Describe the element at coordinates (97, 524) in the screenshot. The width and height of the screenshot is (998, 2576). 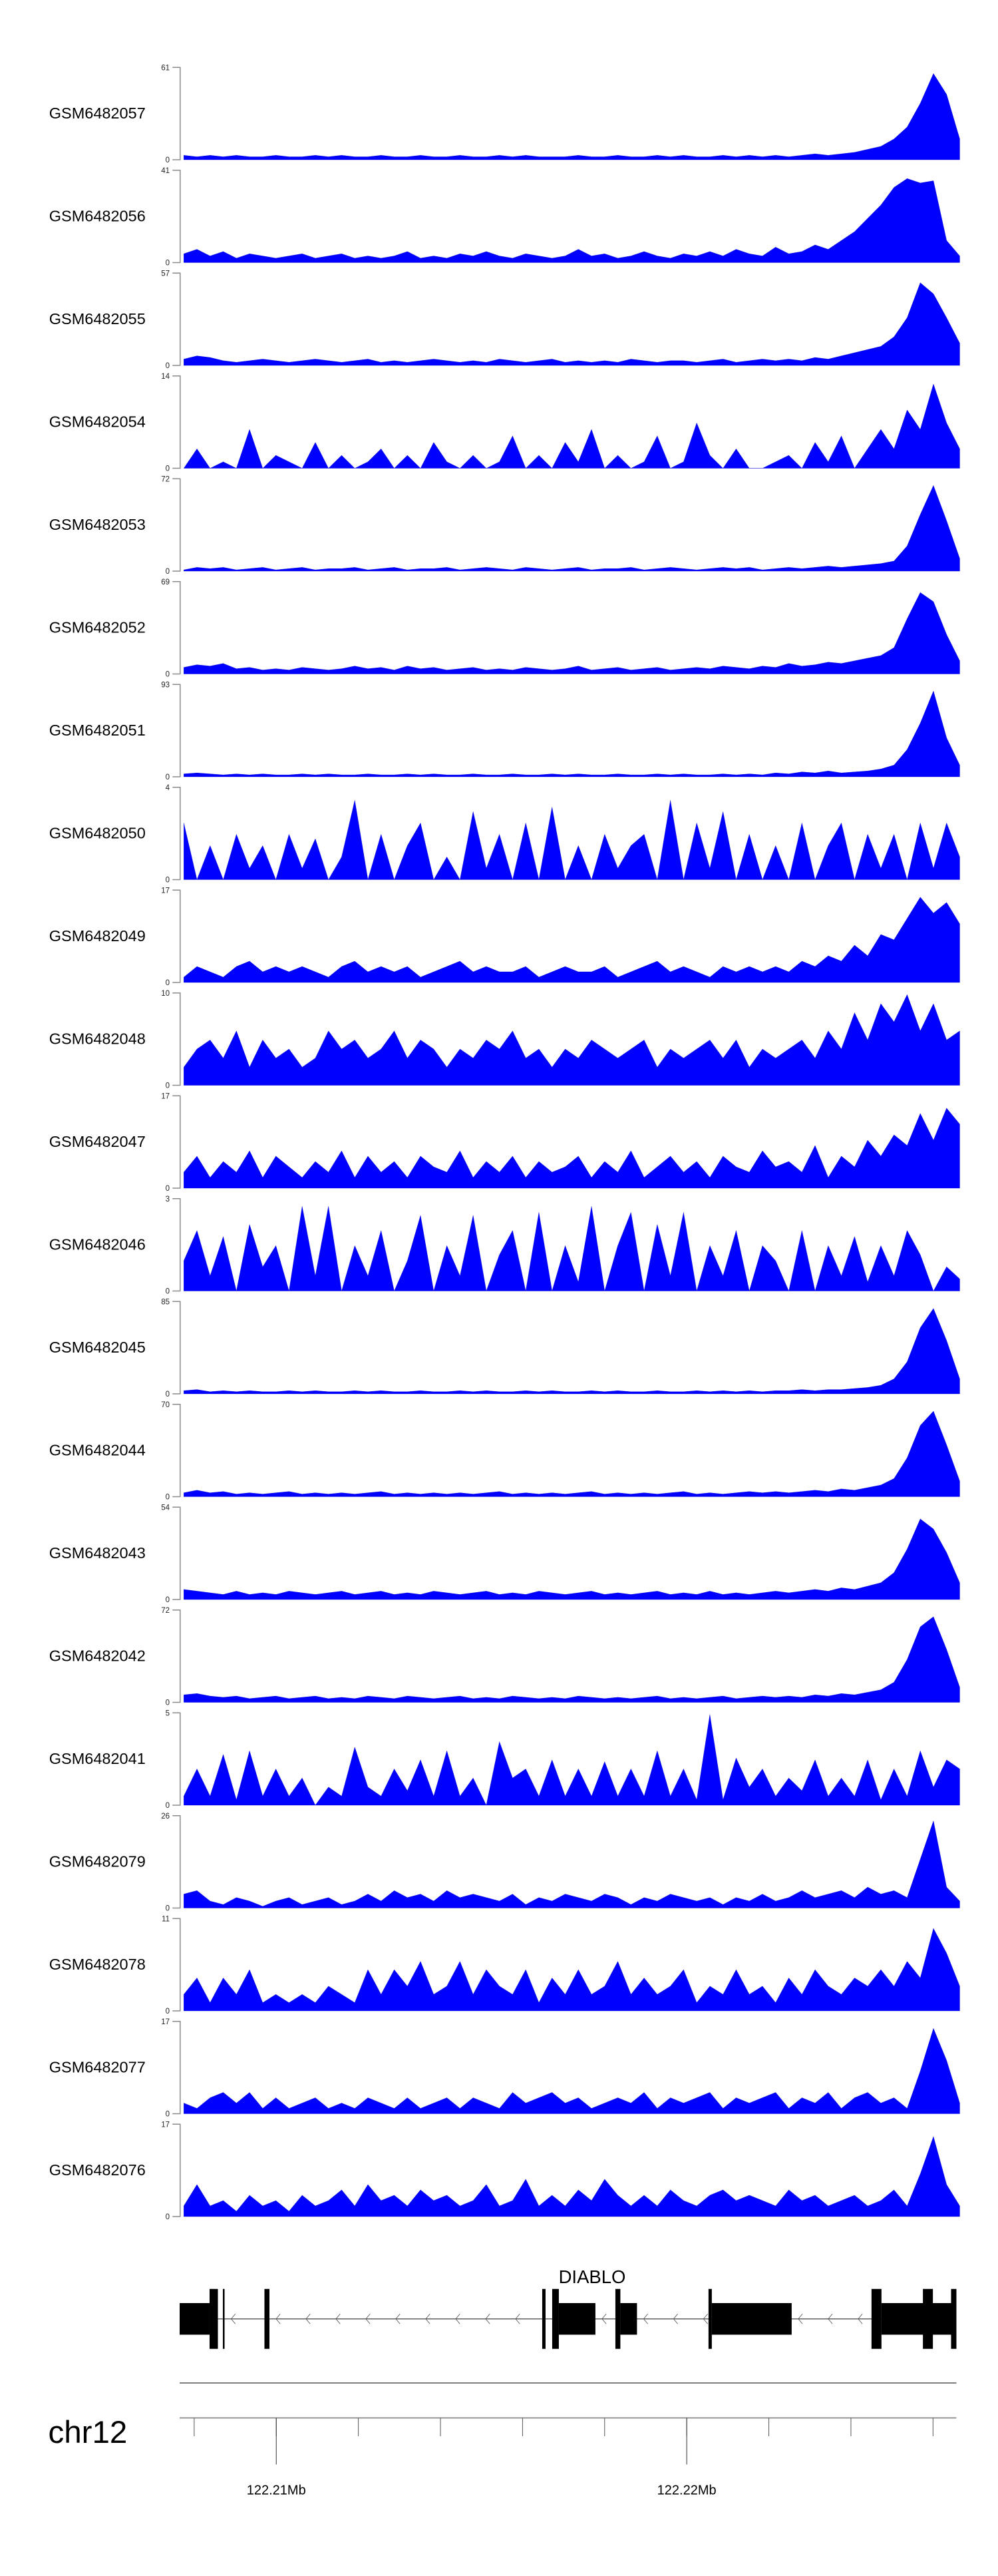
I see `sample-label: GSM6482053` at that location.